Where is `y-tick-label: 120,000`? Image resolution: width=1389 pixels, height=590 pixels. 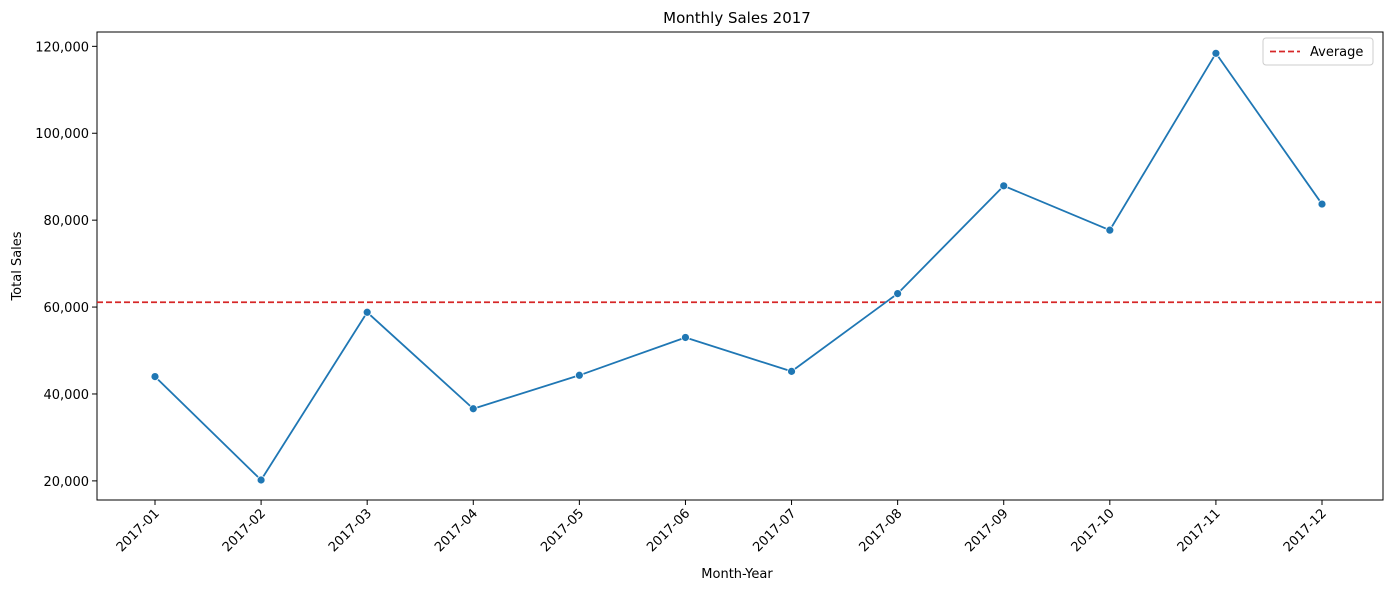 y-tick-label: 120,000 is located at coordinates (62, 47).